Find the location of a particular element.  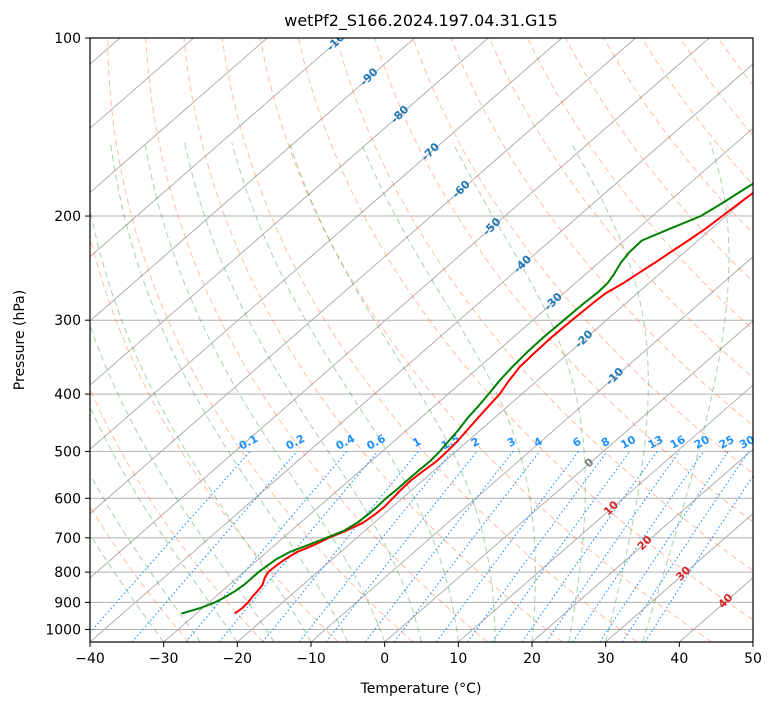

mixing-ratio-label: 6 is located at coordinates (577, 442).